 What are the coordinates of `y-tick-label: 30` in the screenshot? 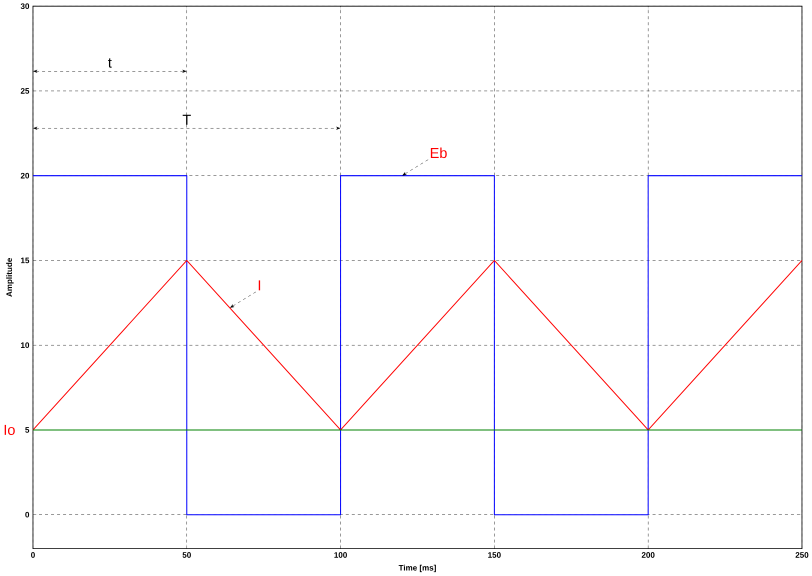 It's located at (25, 7).